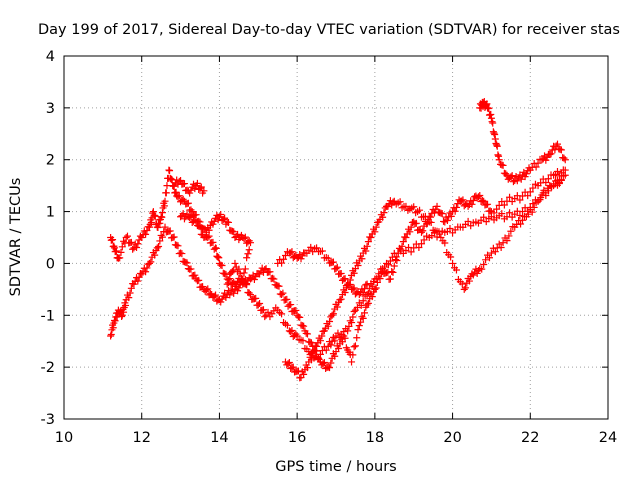 The image size is (640, 480). I want to click on x-axis-label: GPS time / hours, so click(335, 467).